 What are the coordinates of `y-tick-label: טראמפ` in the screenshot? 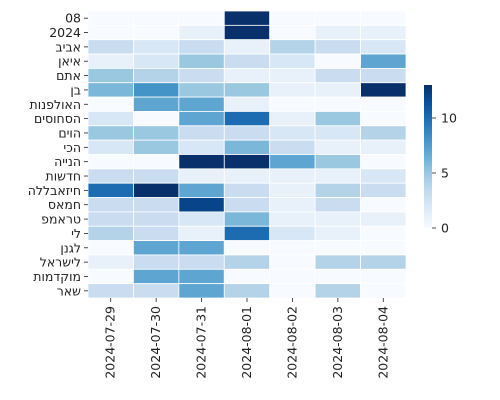 It's located at (61, 219).